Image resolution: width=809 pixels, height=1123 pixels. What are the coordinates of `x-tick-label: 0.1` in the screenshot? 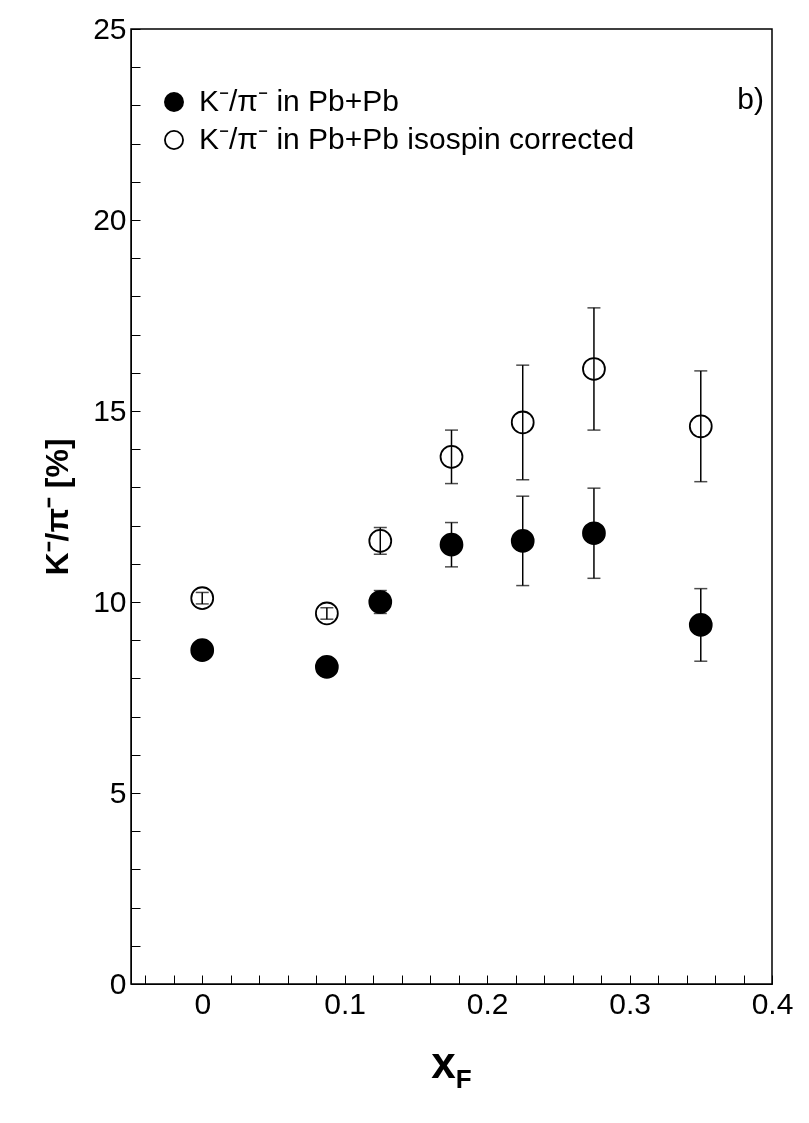 It's located at (345, 1003).